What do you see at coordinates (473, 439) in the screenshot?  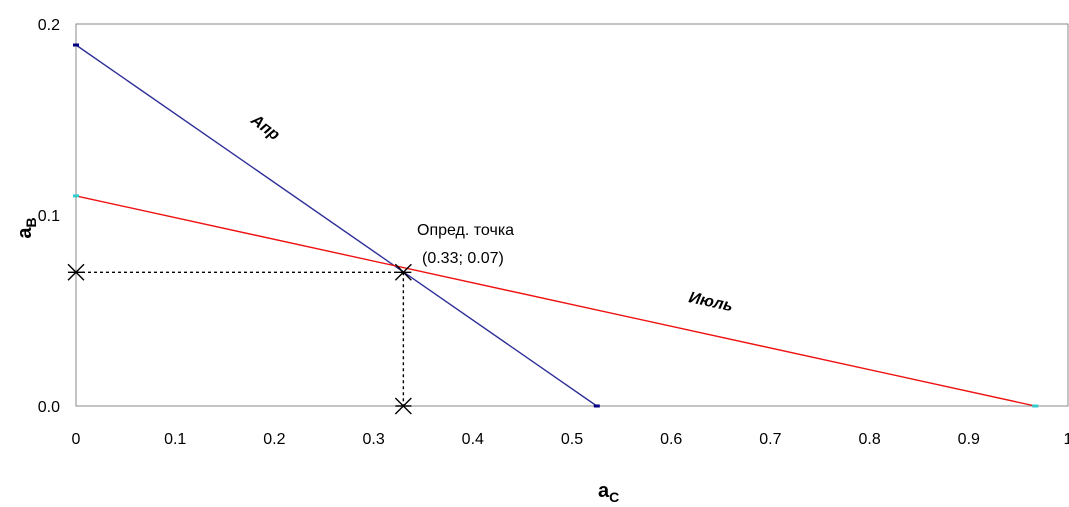 I see `x-tick-label: 0.4` at bounding box center [473, 439].